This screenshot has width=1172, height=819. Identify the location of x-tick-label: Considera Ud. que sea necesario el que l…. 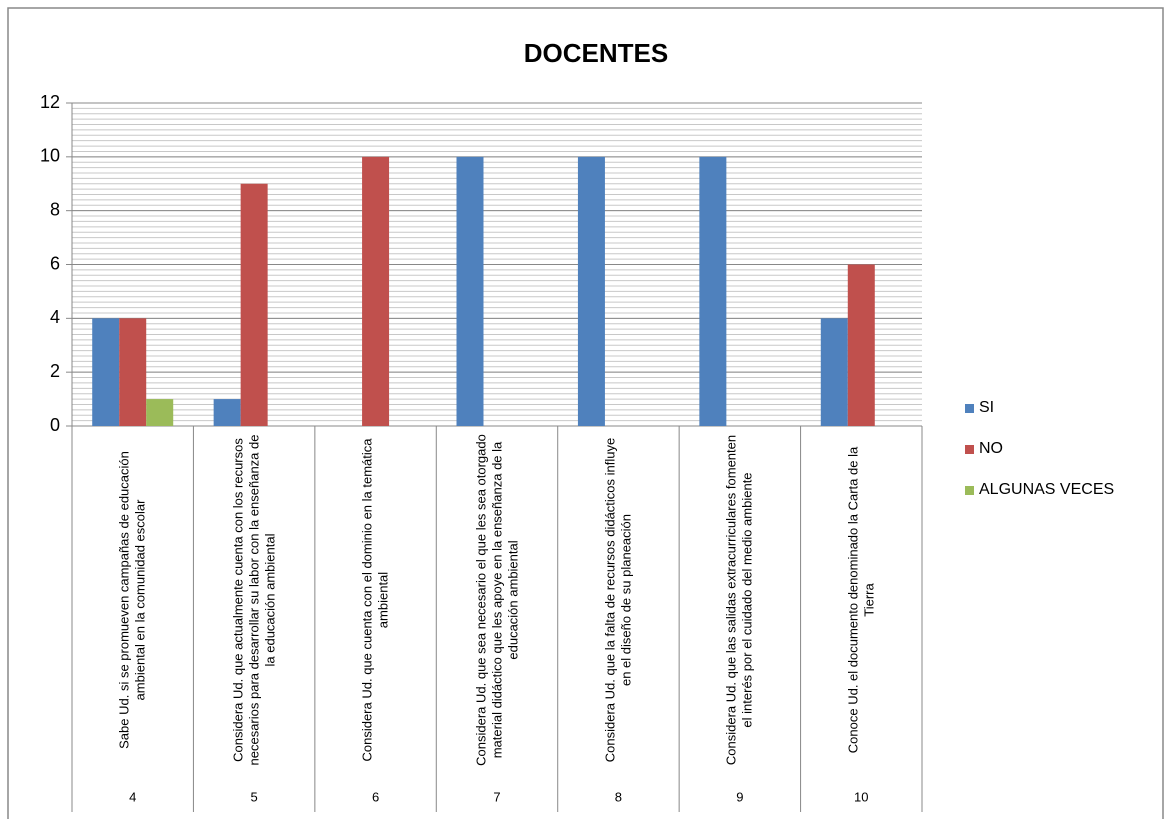
(496, 600).